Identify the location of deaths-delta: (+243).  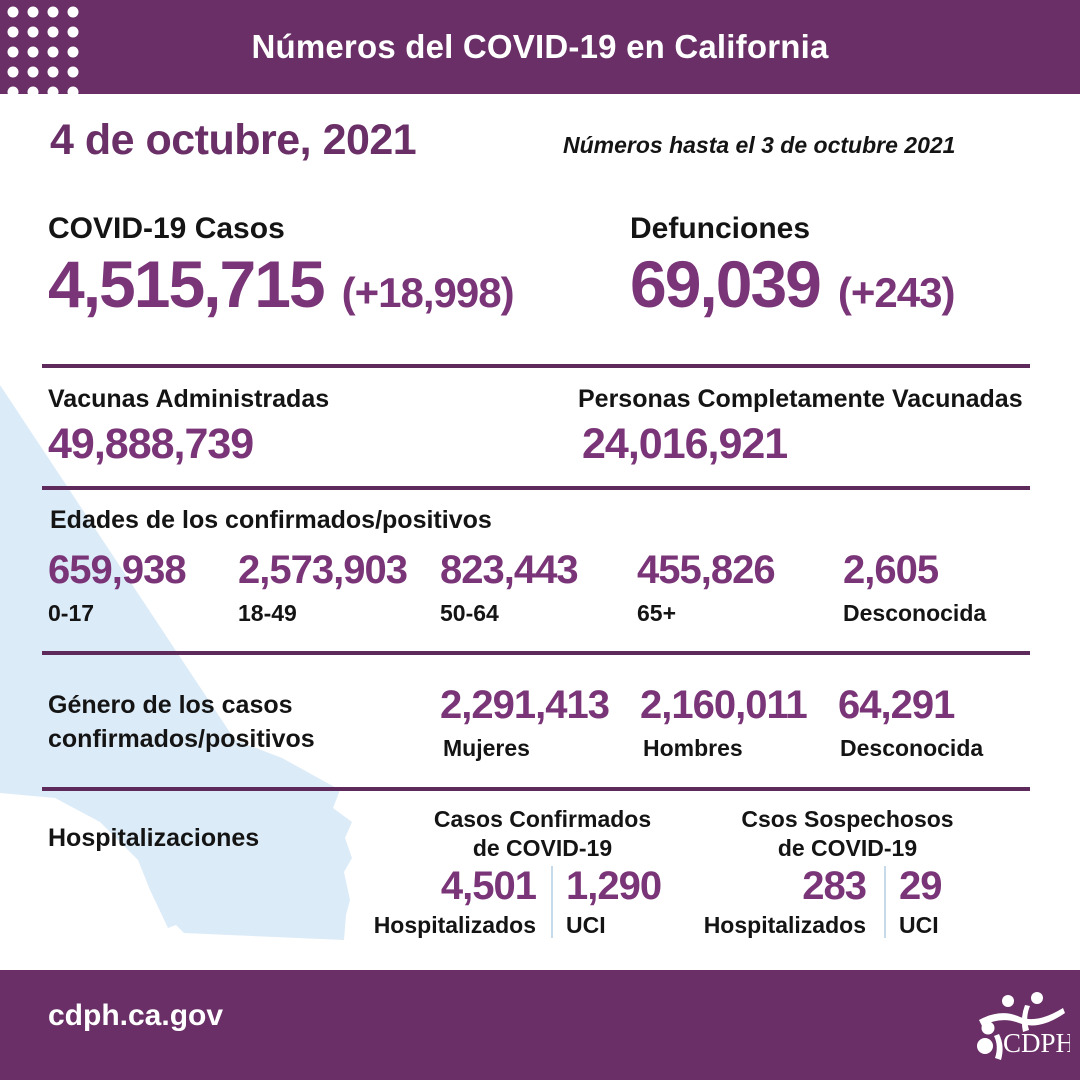
(896, 292).